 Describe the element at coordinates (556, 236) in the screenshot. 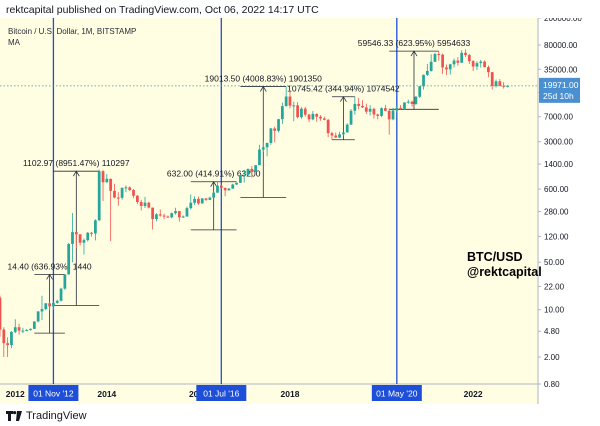

I see `y-tick-label: 120.00` at that location.